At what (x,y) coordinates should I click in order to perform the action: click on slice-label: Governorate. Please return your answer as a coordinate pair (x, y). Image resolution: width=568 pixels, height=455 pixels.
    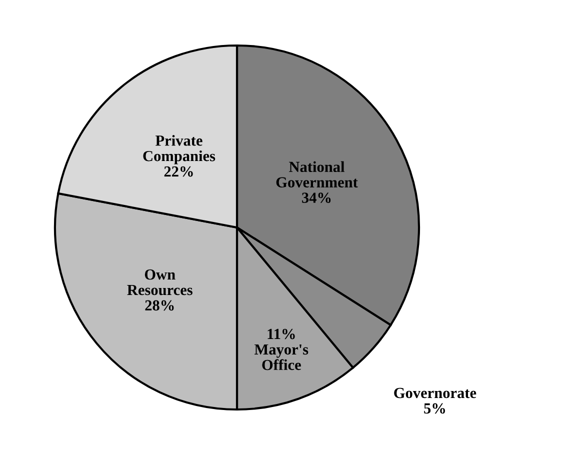
    Looking at the image, I should click on (435, 393).